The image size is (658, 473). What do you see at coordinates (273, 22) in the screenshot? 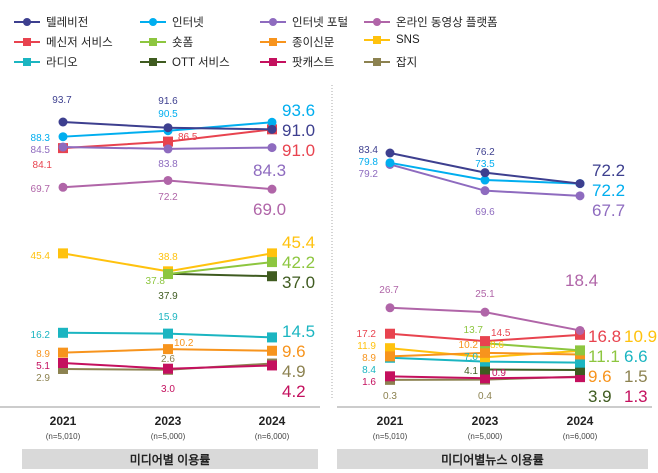
I see `circle-marker-icon` at bounding box center [273, 22].